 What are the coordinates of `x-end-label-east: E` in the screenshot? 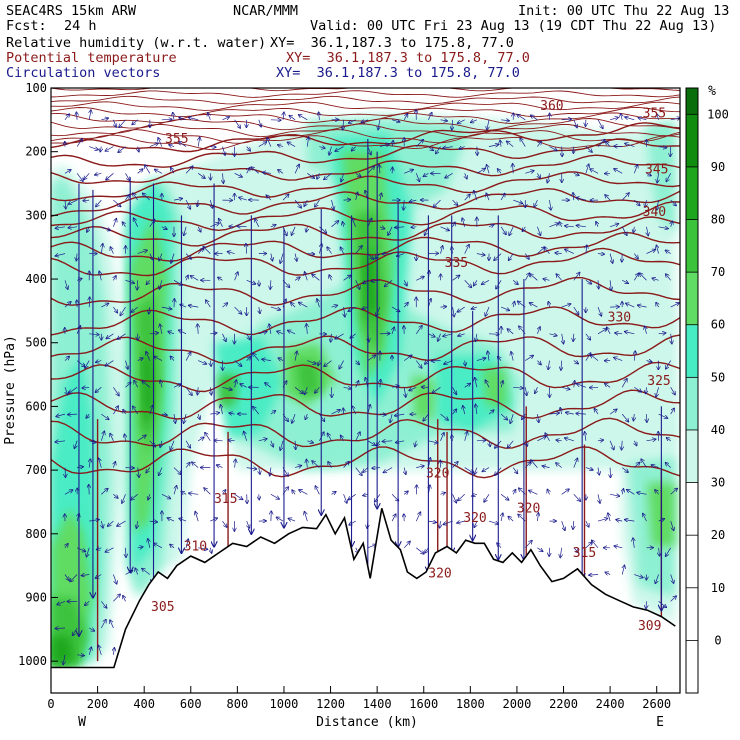 It's located at (660, 722).